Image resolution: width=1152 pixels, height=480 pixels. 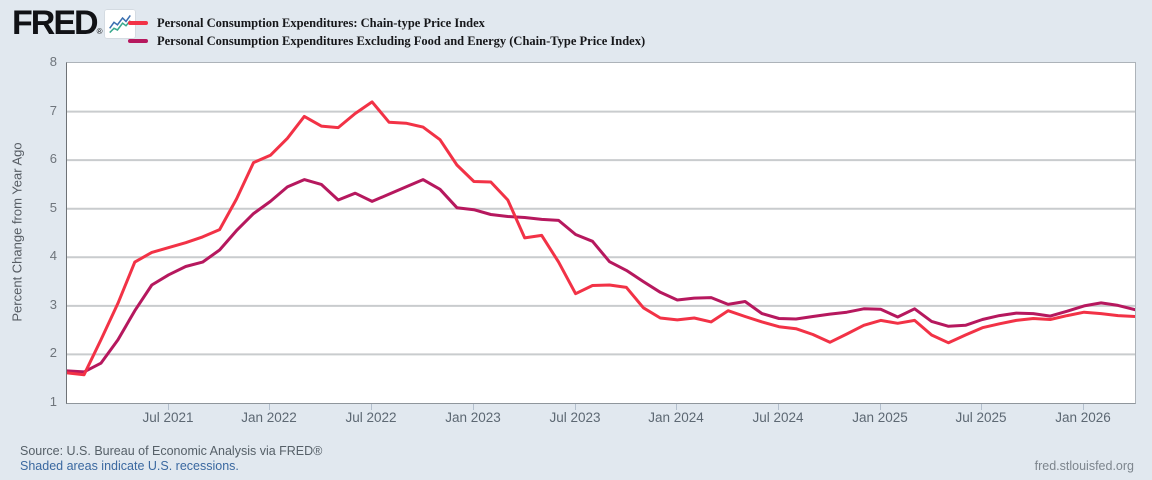 I want to click on fred-logo: FRED®, so click(x=57, y=23).